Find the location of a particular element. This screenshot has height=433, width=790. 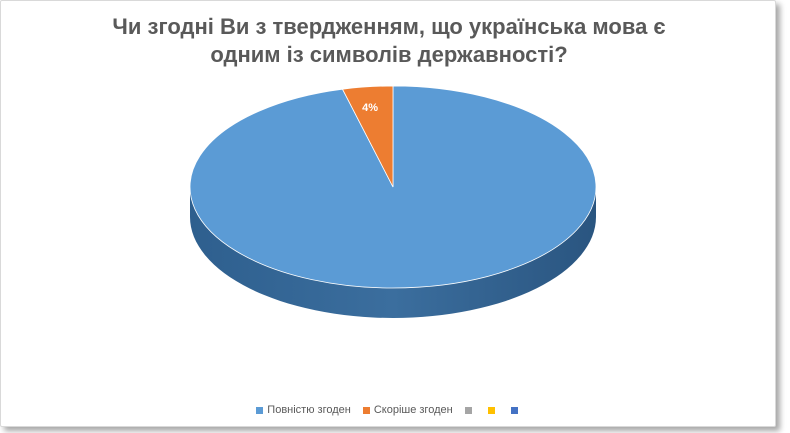

legend-item-1: Скоріше згоден is located at coordinates (407, 410).